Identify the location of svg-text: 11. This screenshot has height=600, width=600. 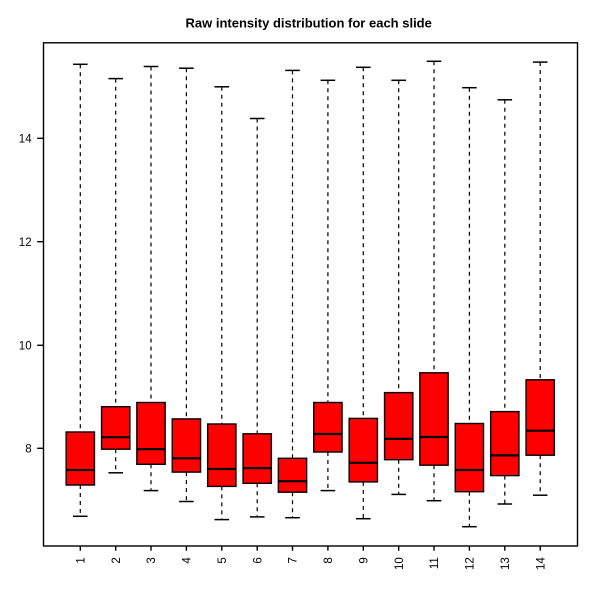
(435, 563).